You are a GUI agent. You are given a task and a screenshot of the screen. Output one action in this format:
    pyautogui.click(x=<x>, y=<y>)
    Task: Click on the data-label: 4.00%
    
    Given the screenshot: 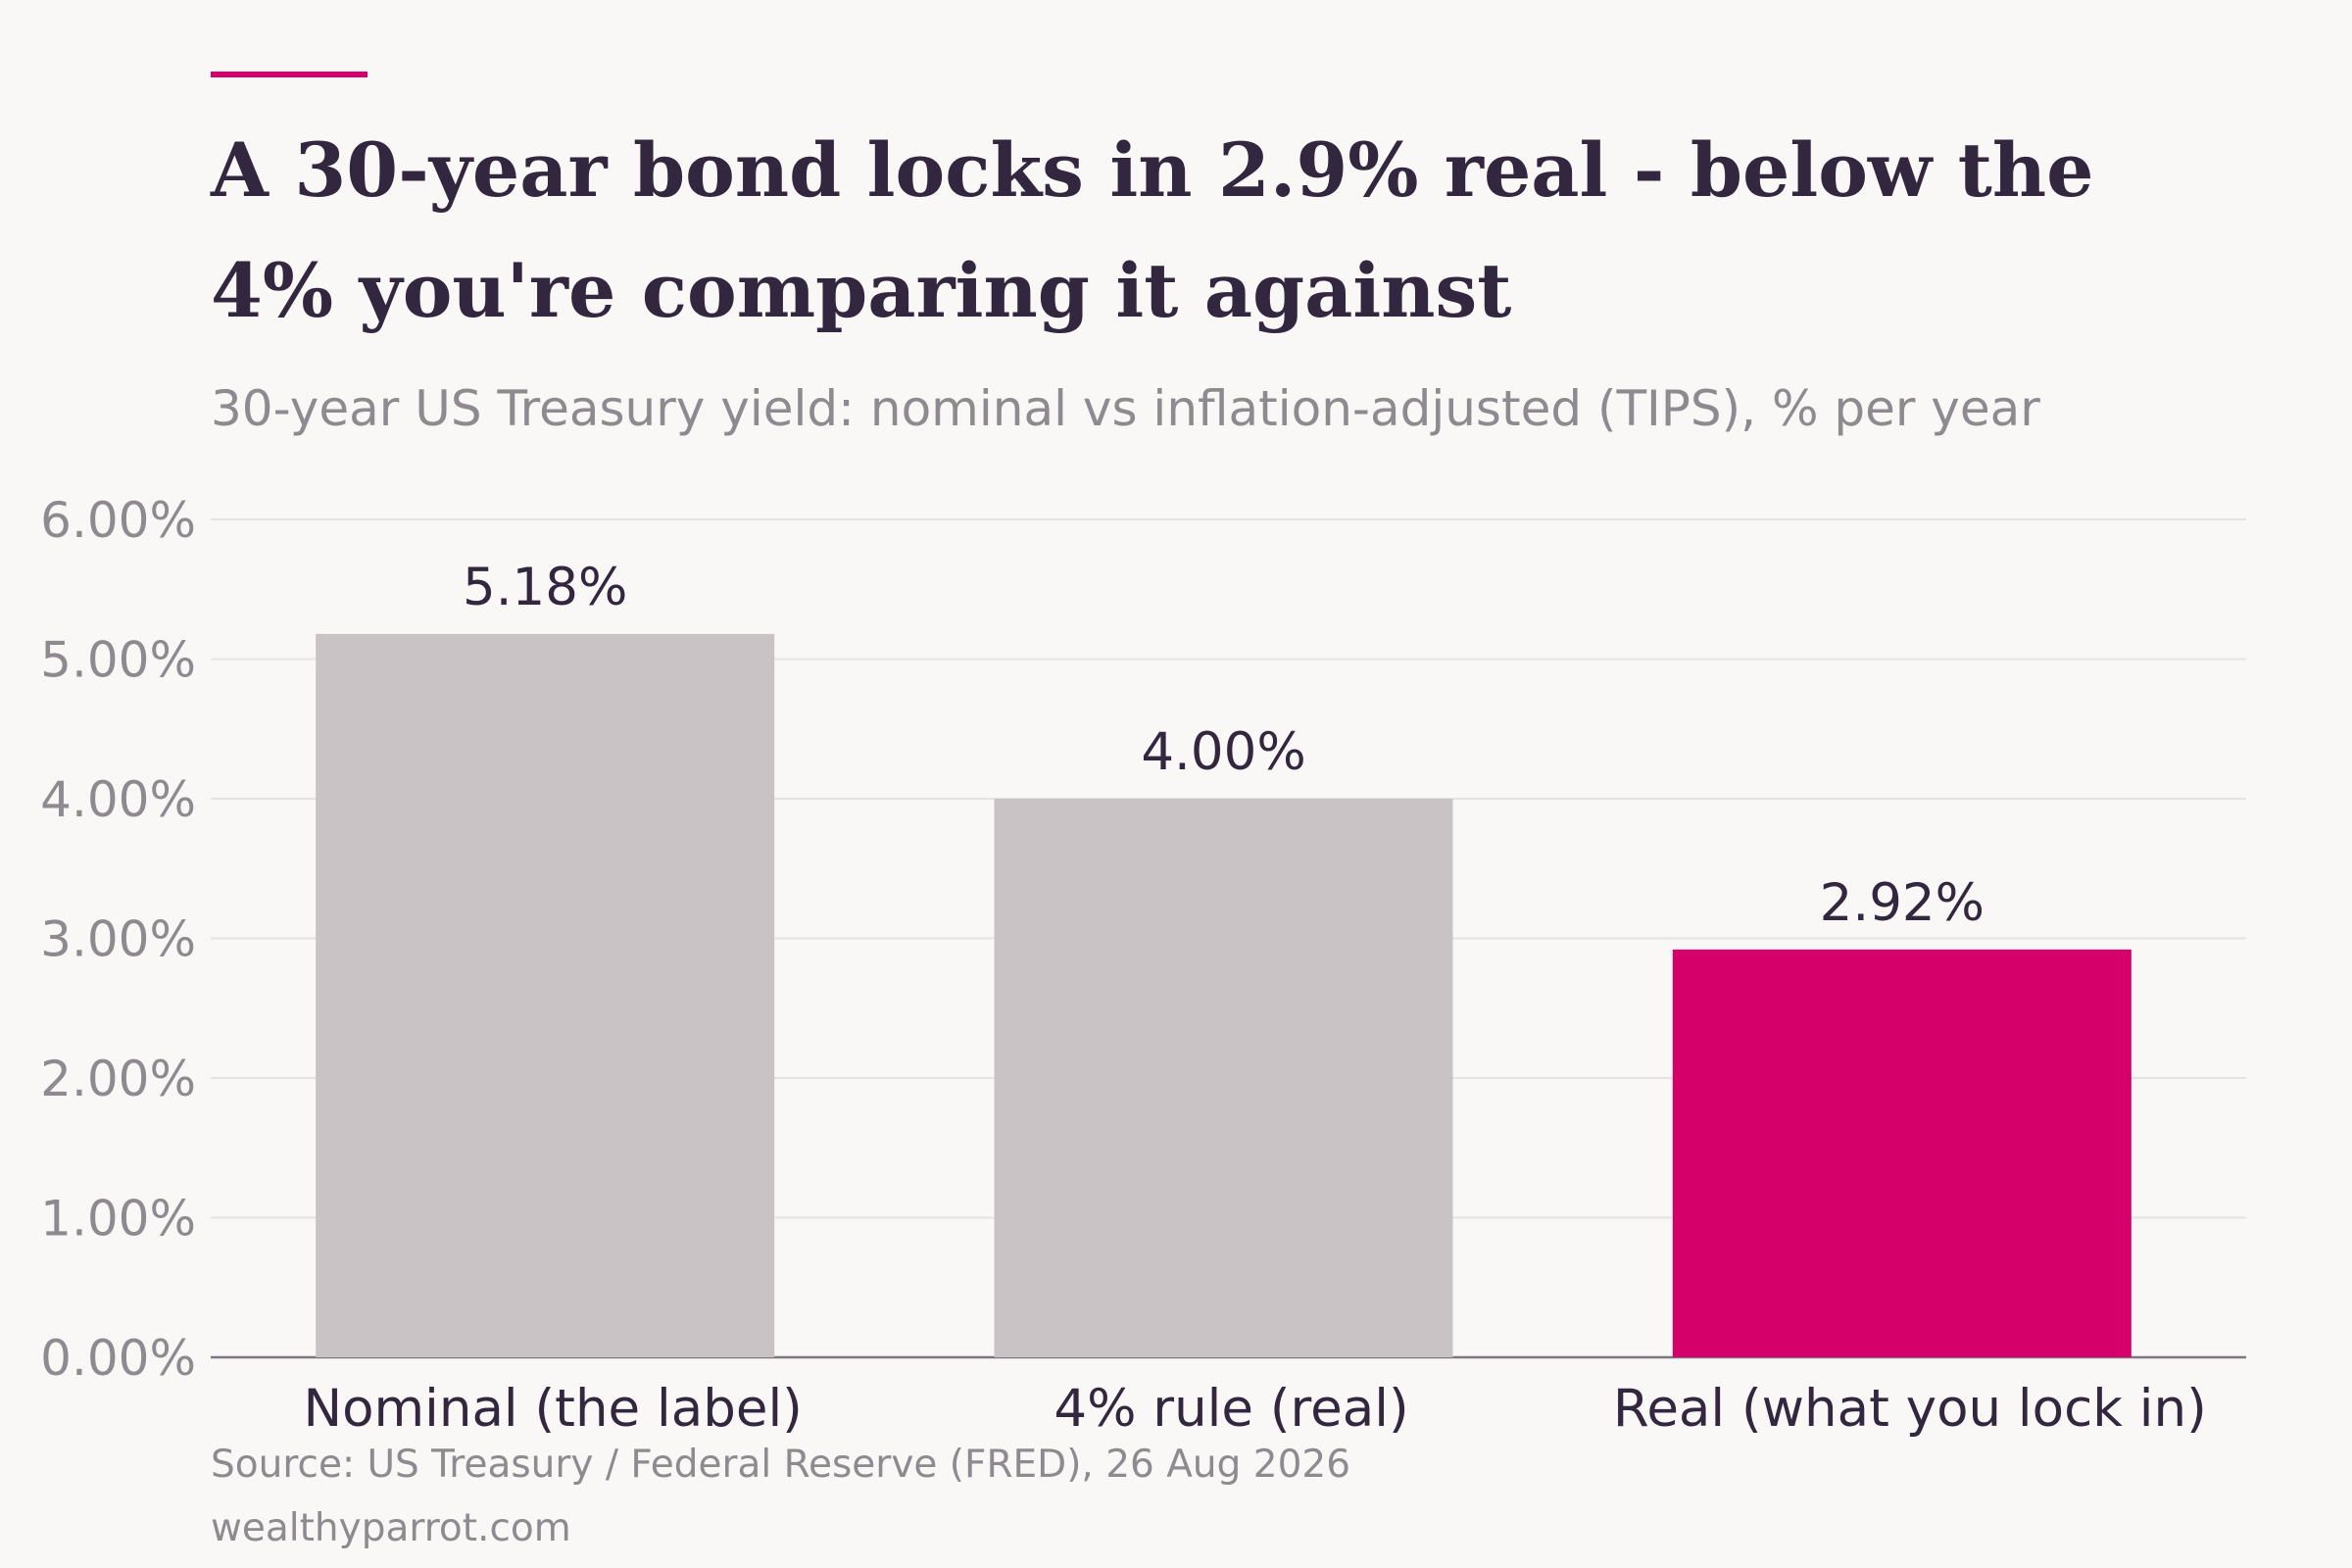 What is the action you would take?
    pyautogui.click(x=1223, y=752)
    